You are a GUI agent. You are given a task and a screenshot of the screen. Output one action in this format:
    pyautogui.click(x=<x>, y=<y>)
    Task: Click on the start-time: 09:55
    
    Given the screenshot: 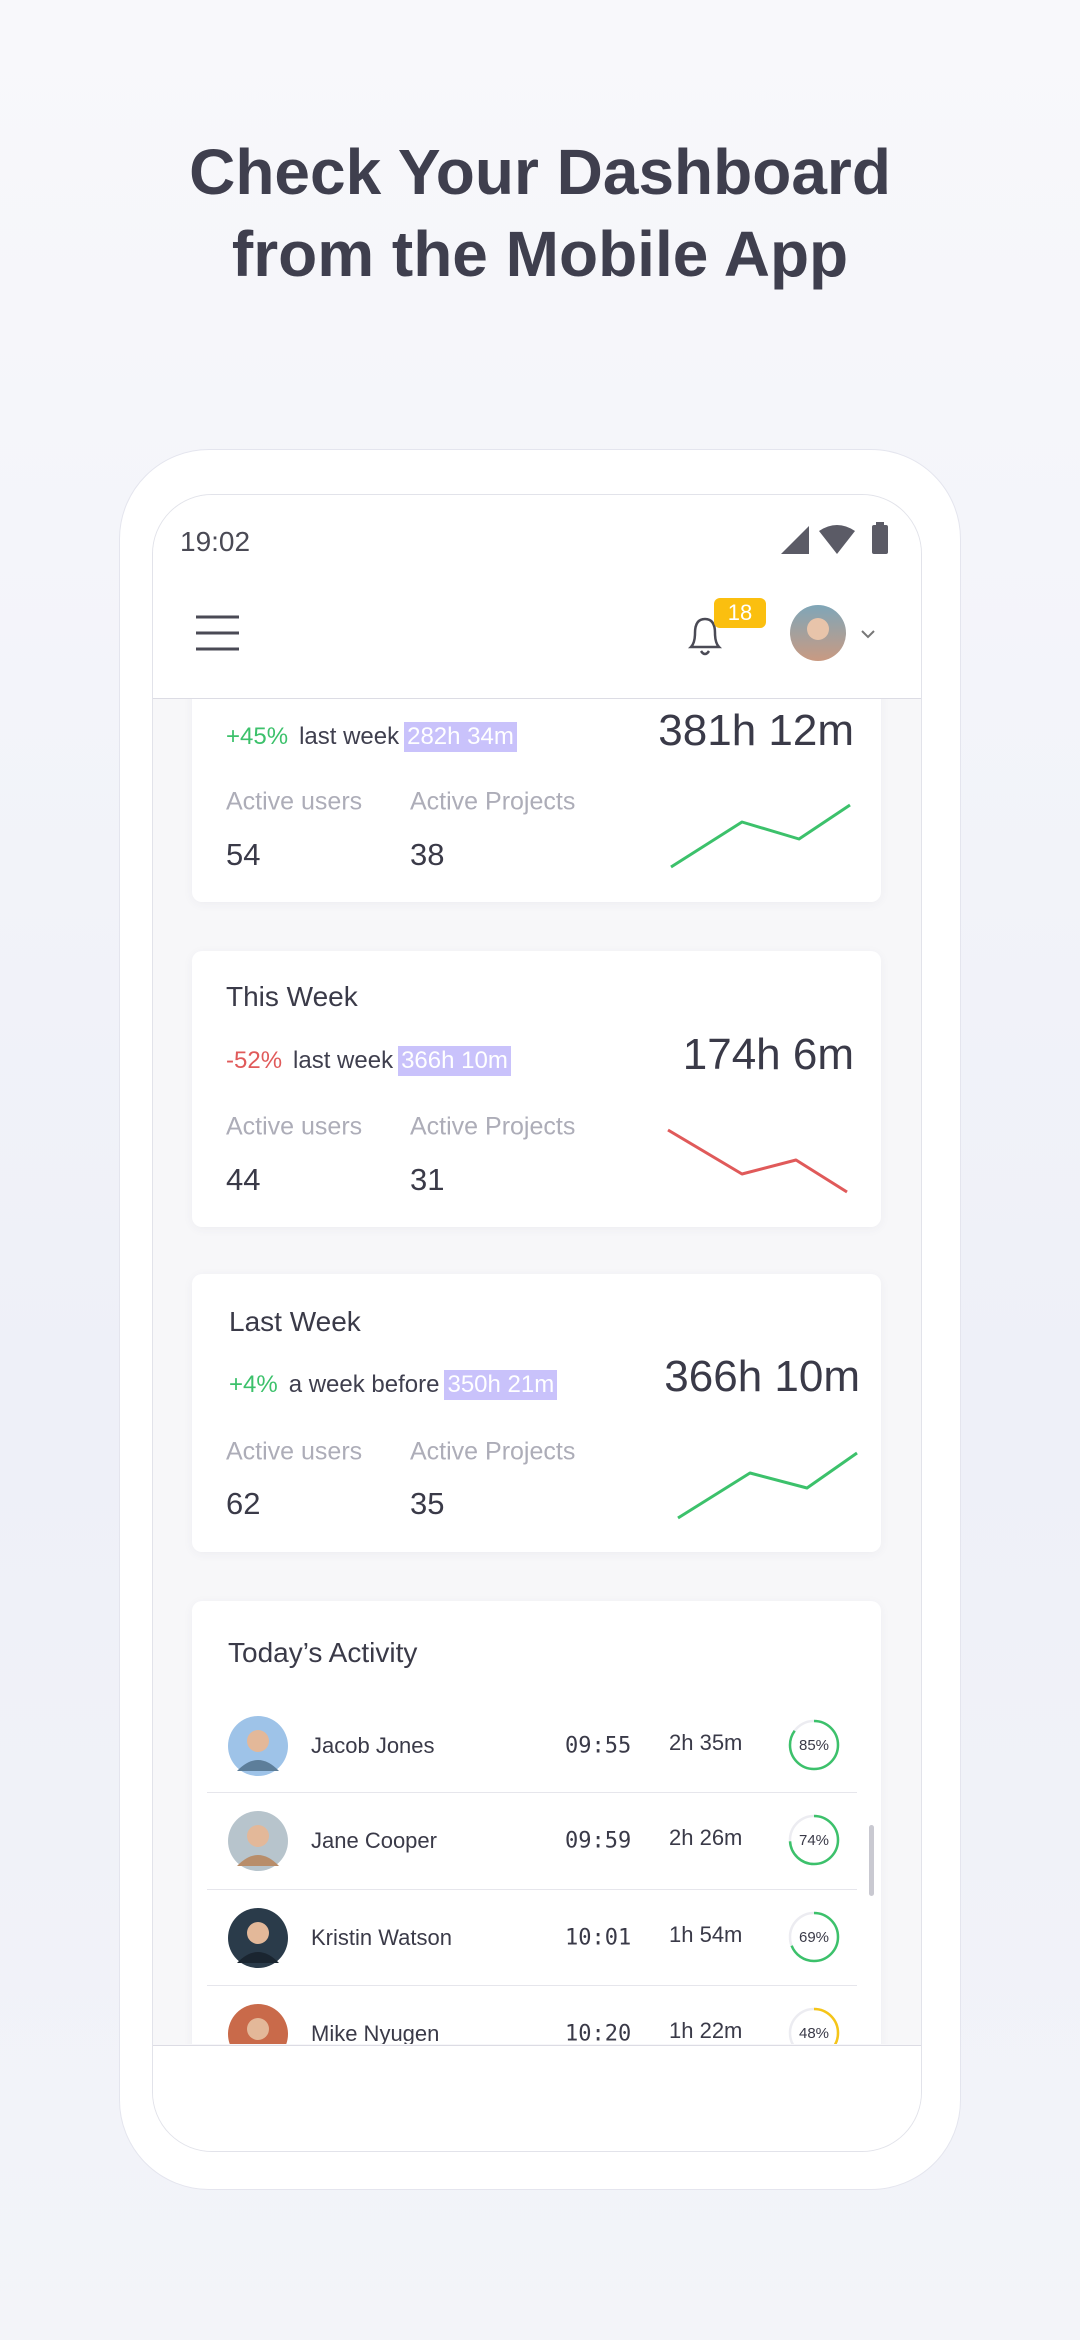 What is the action you would take?
    pyautogui.click(x=598, y=1746)
    